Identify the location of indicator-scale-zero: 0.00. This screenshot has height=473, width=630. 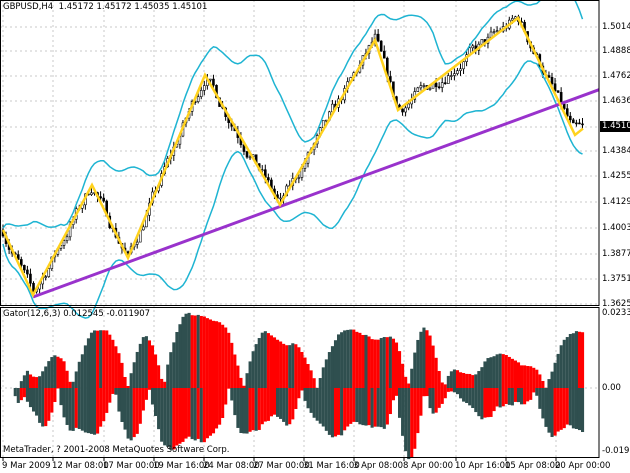
(611, 388).